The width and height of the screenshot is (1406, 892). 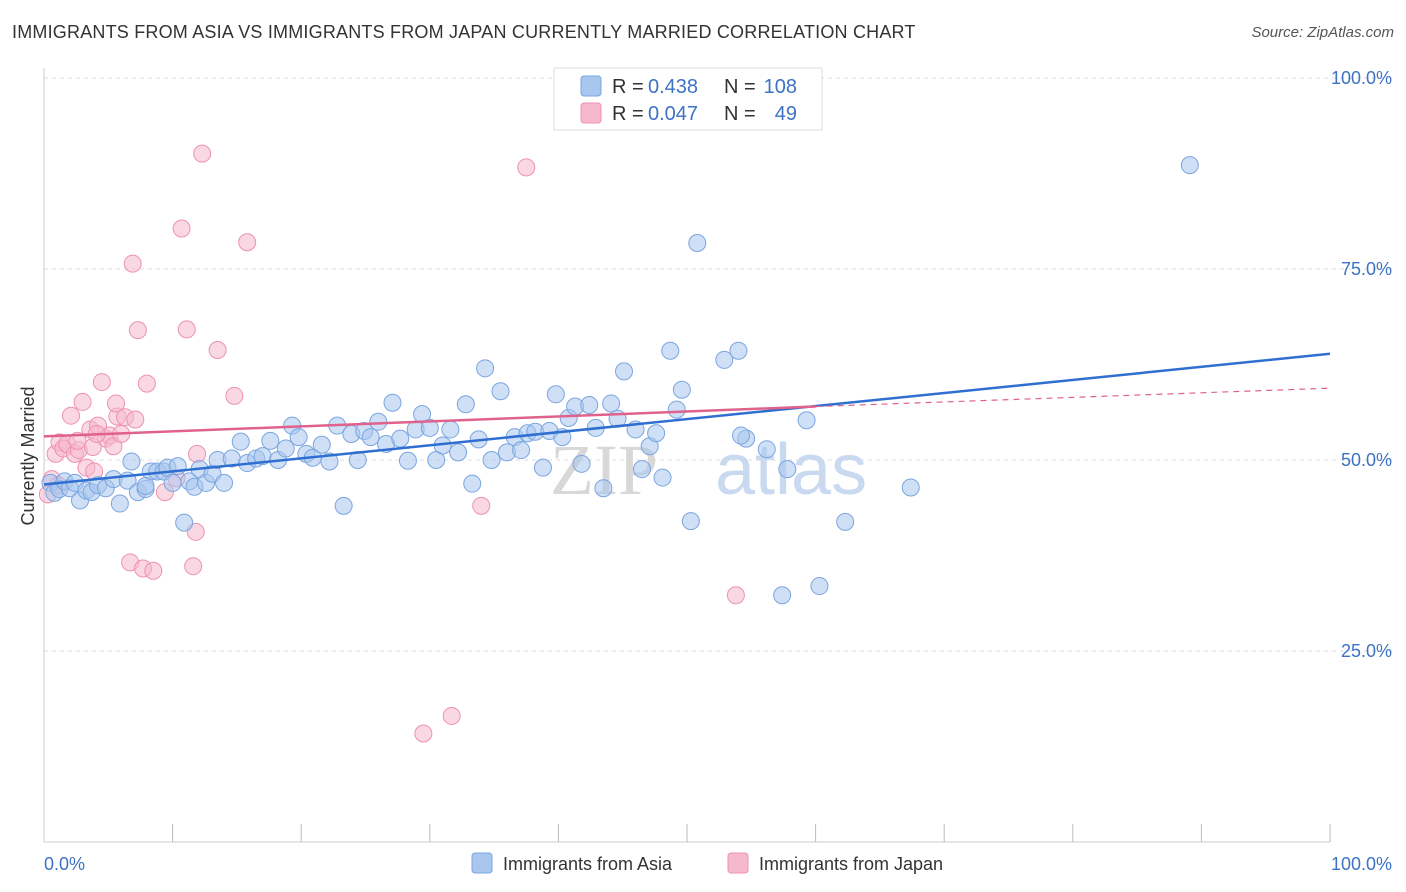 What do you see at coordinates (28, 455) in the screenshot?
I see `y-axis-title: Currently Married` at bounding box center [28, 455].